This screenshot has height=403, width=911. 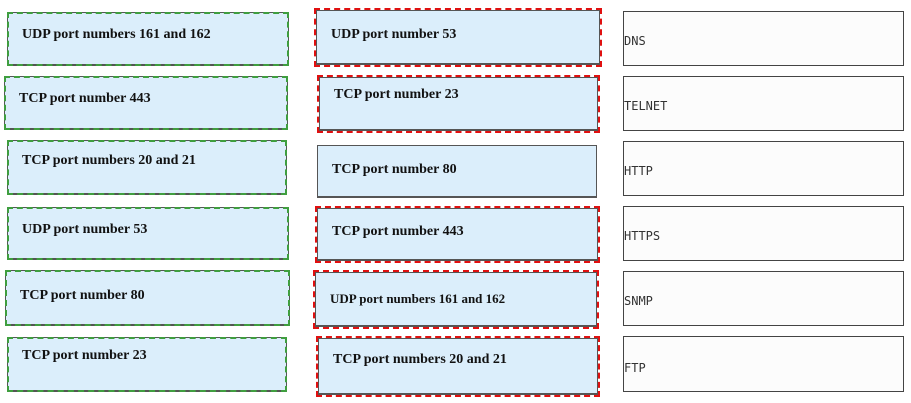 I want to click on source-item: TCP port number 80, so click(x=147, y=298).